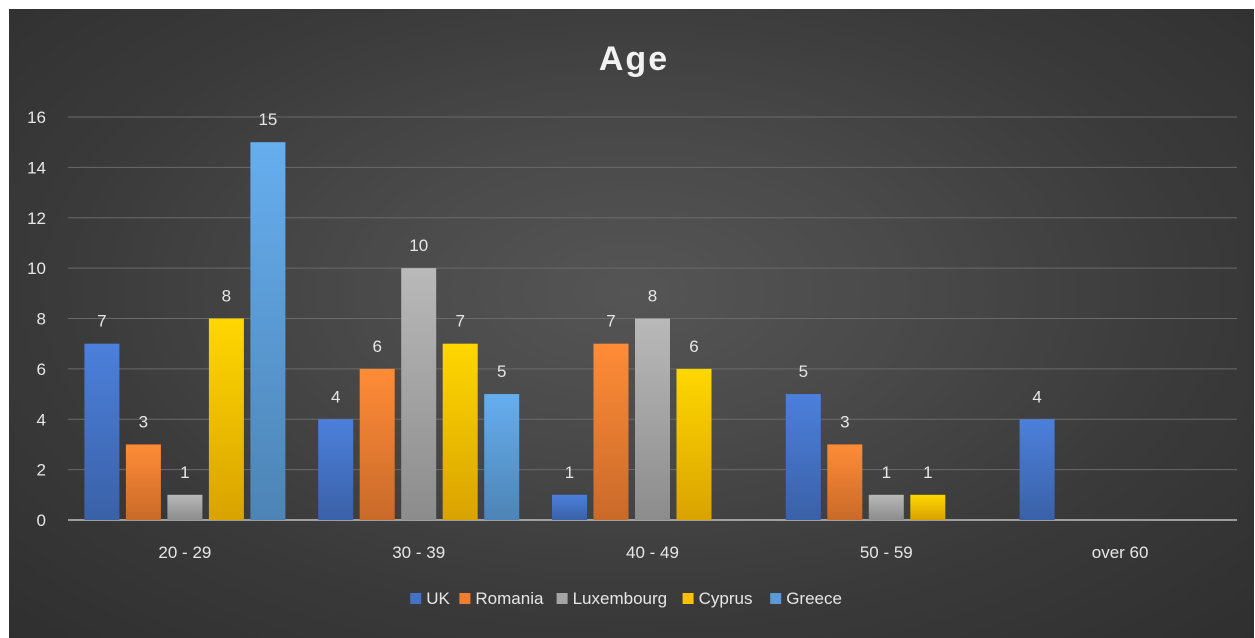  Describe the element at coordinates (634, 59) in the screenshot. I see `chart-title: Age` at that location.